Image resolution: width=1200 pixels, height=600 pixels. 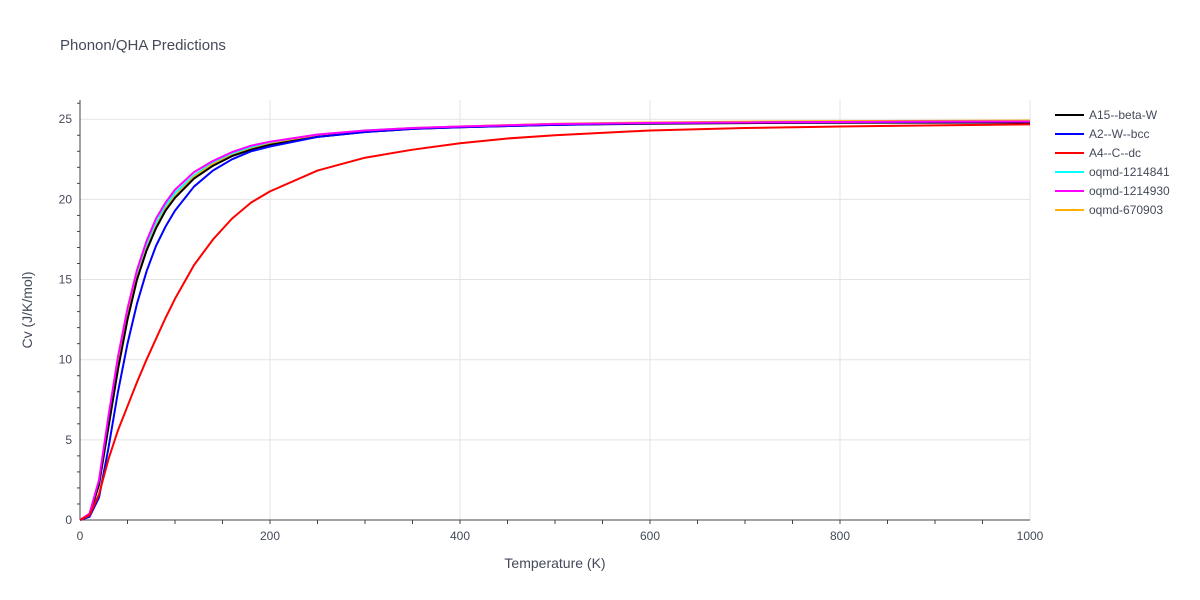 What do you see at coordinates (1030, 536) in the screenshot?
I see `x-tick-label: 1000` at bounding box center [1030, 536].